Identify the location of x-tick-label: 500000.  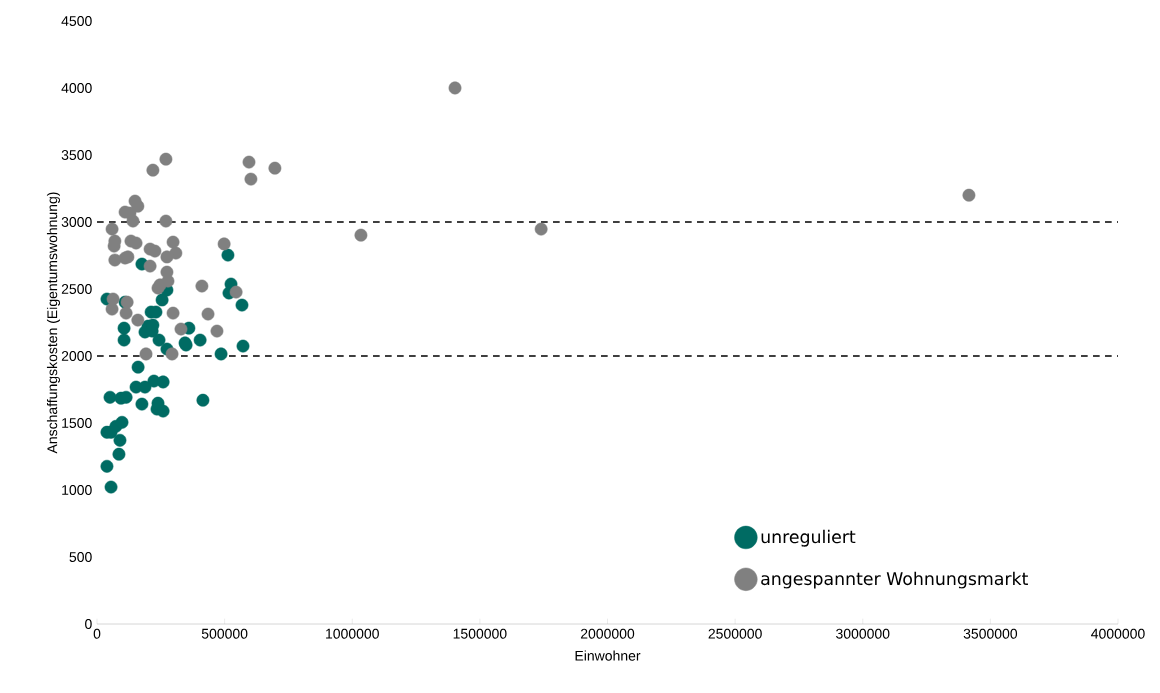
(224, 633).